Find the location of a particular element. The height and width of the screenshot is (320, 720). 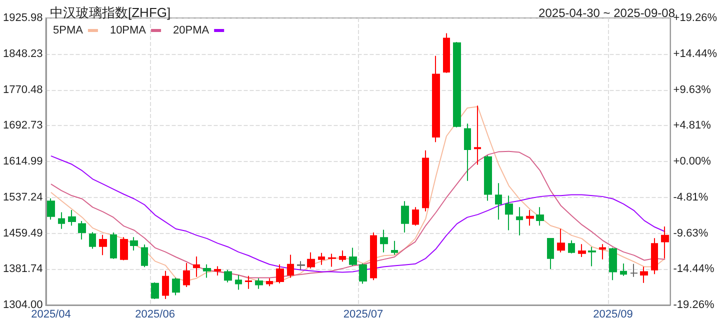

y-tick-label: 1381.74 is located at coordinates (22, 269).